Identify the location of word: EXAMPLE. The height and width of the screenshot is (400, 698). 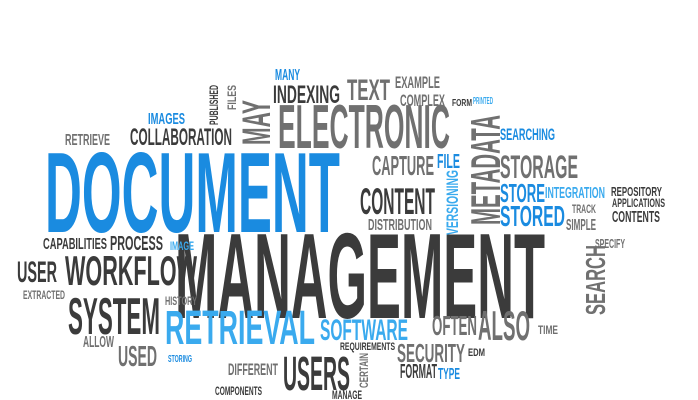
(417, 82).